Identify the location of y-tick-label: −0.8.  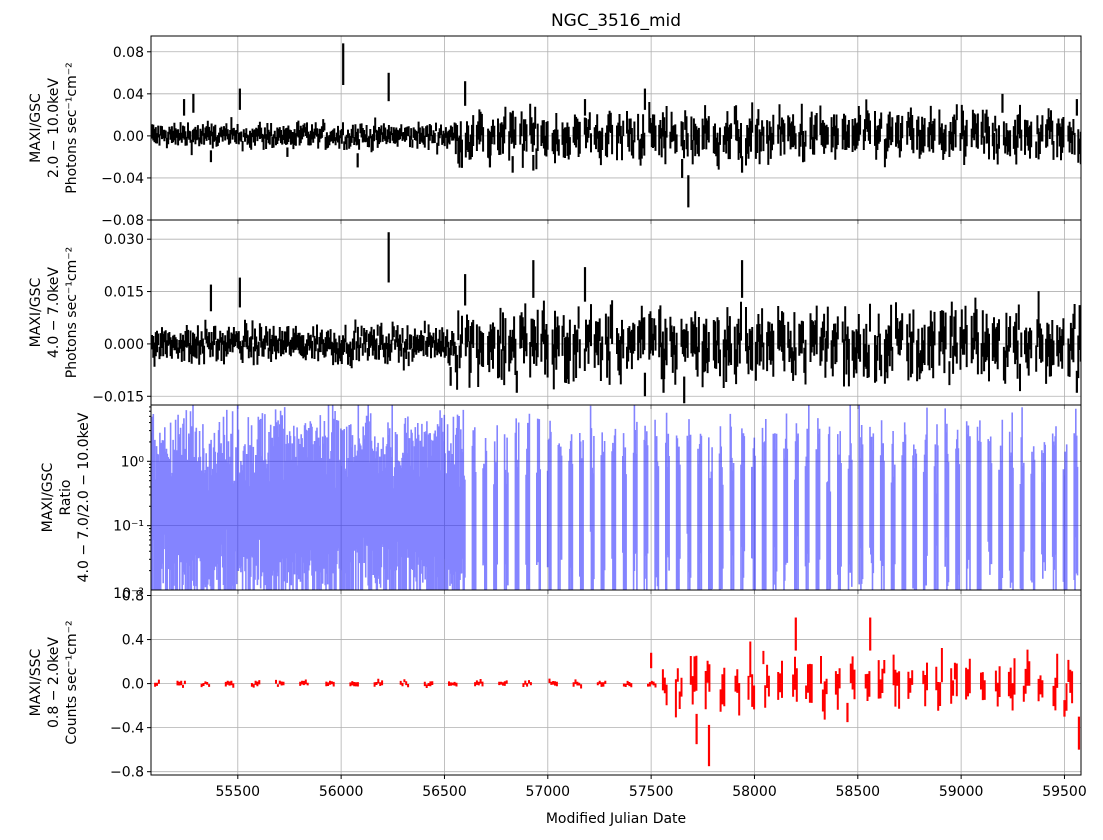
(127, 773).